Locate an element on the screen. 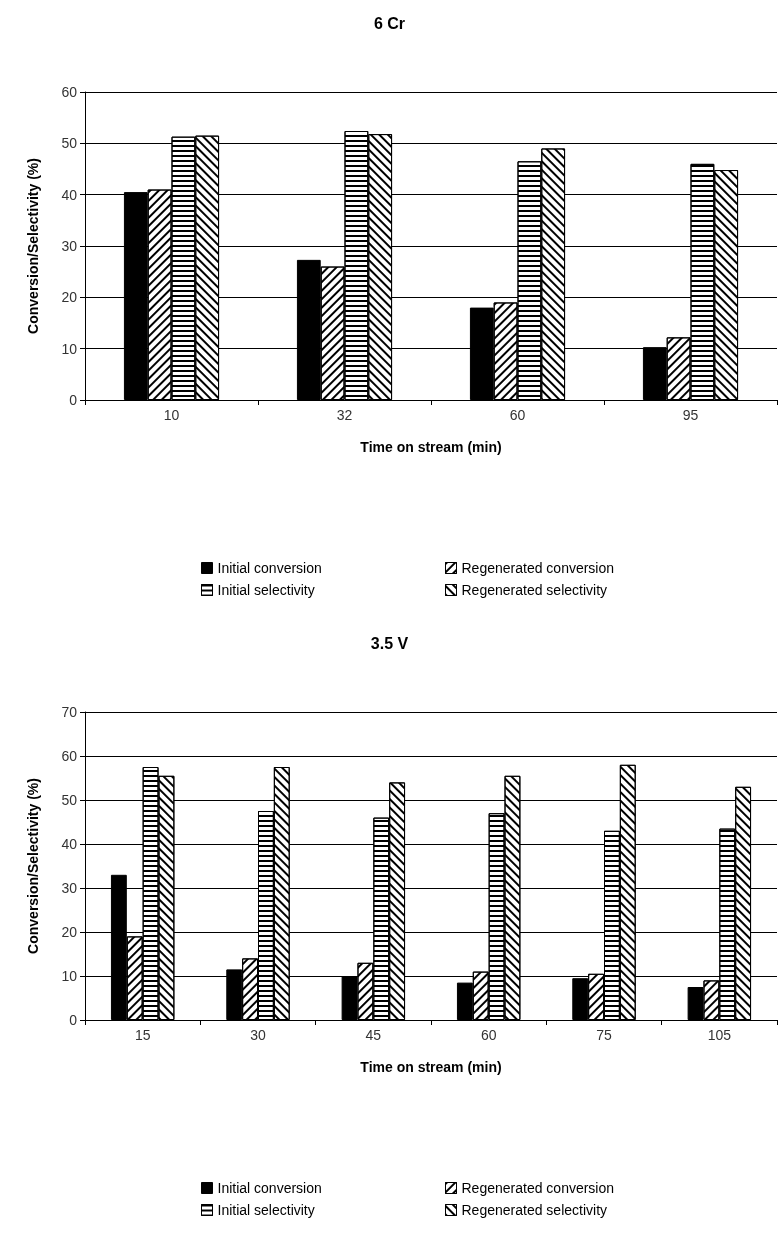 The width and height of the screenshot is (779, 1241). y-tick-label: 70 is located at coordinates (69, 712).